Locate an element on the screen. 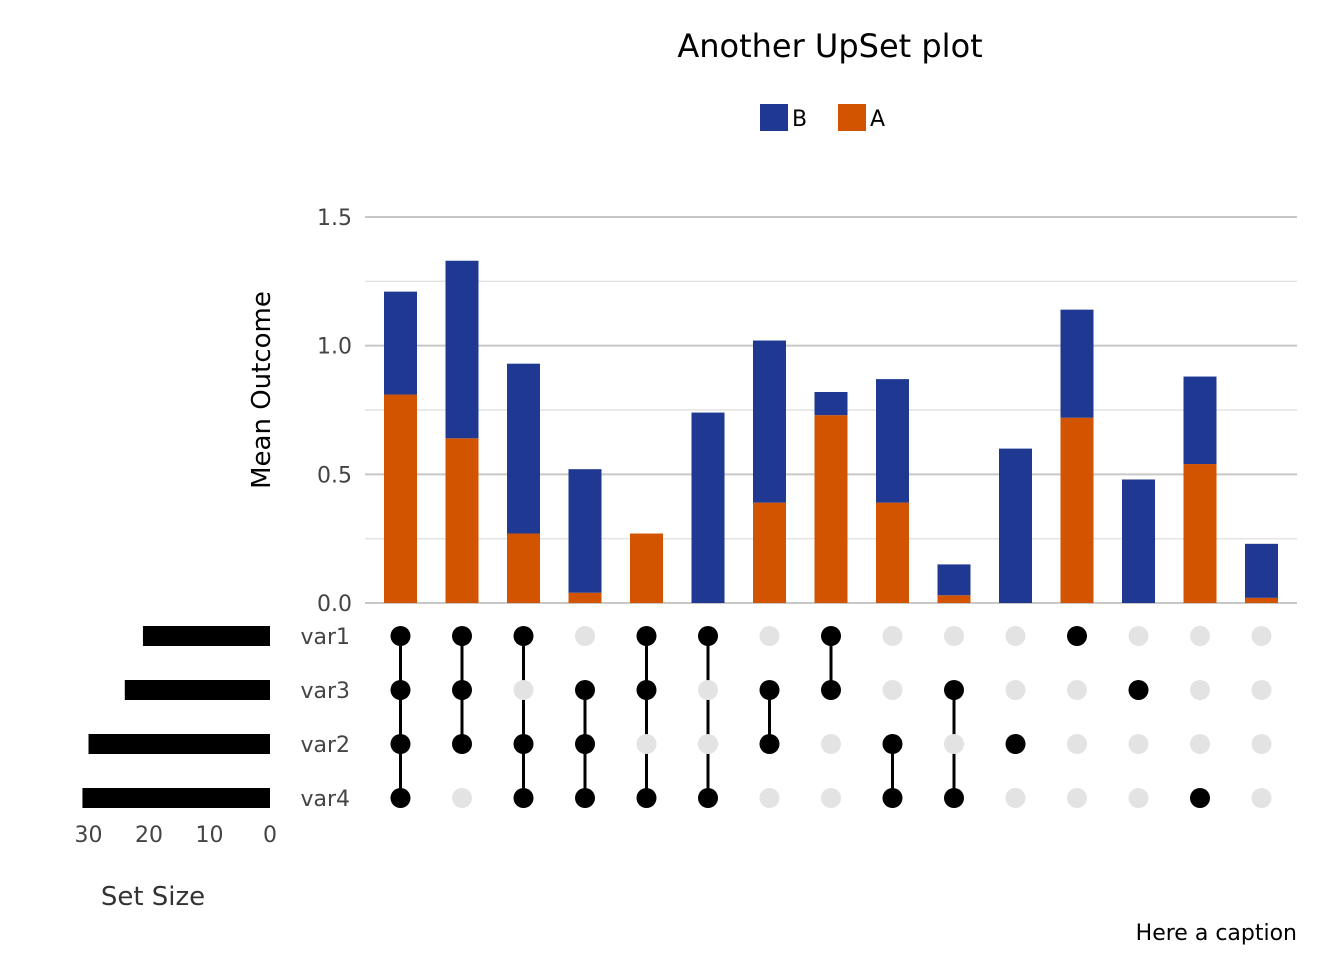  set-size-tick-label: 10 is located at coordinates (210, 835).